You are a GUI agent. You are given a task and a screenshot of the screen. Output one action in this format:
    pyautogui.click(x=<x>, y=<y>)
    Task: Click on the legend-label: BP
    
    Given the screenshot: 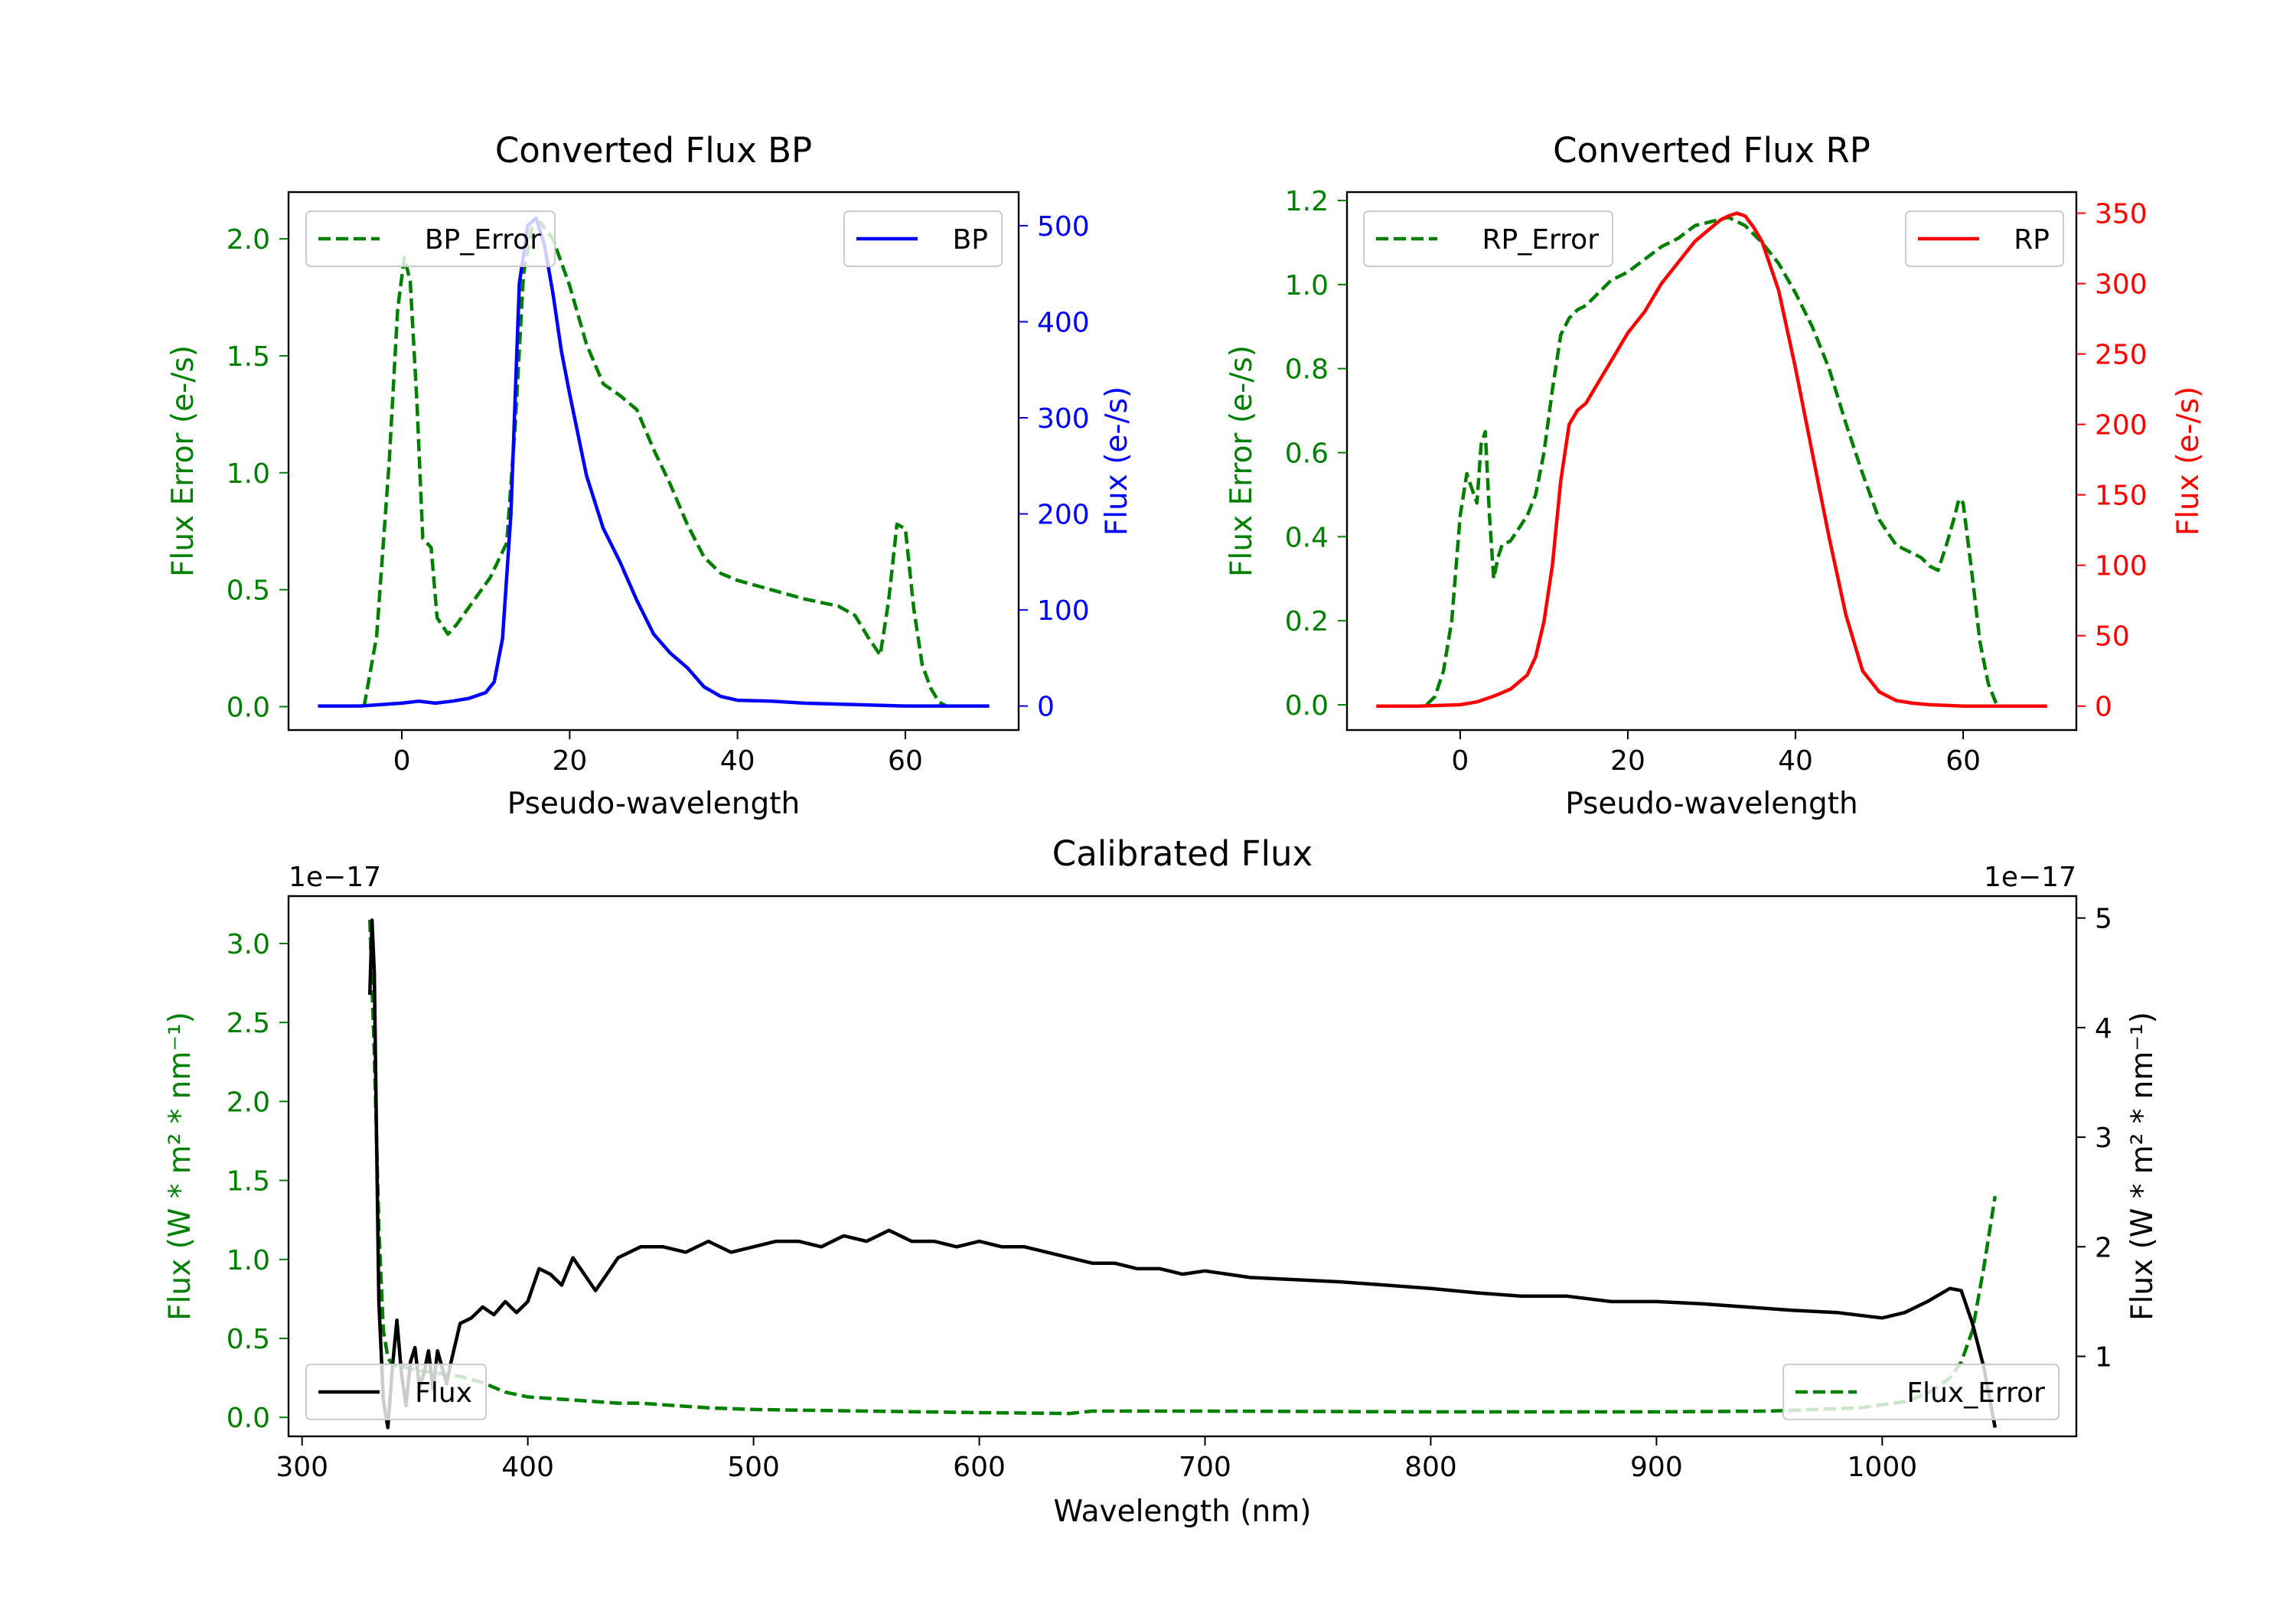 What is the action you would take?
    pyautogui.click(x=970, y=240)
    